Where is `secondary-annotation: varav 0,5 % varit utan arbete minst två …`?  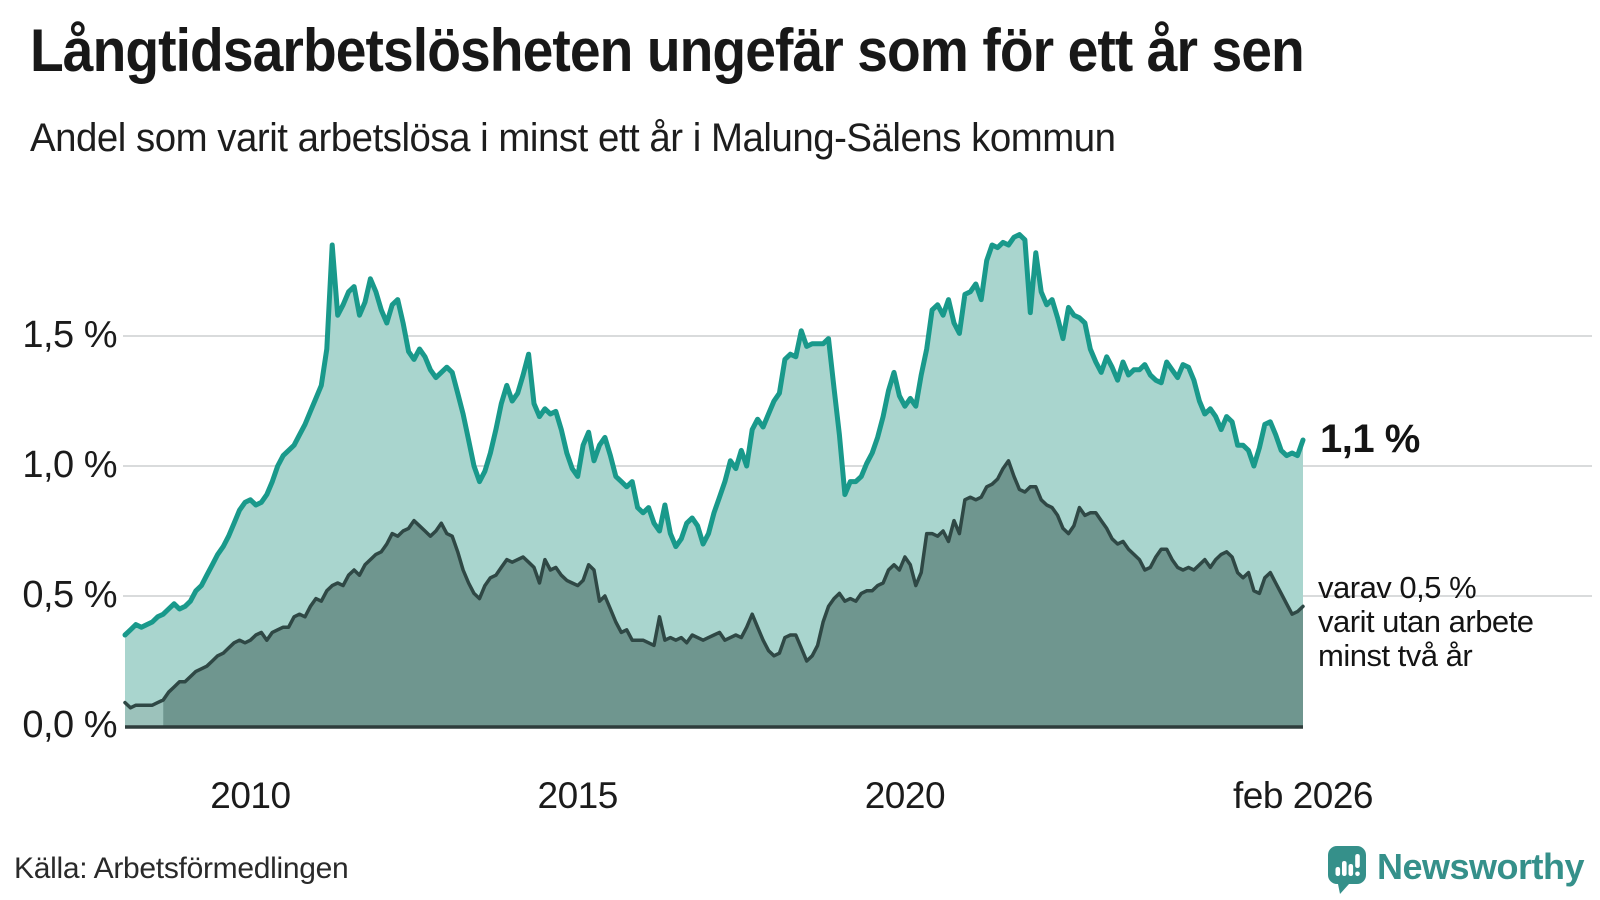 secondary-annotation: varav 0,5 % varit utan arbete minst två … is located at coordinates (1426, 622).